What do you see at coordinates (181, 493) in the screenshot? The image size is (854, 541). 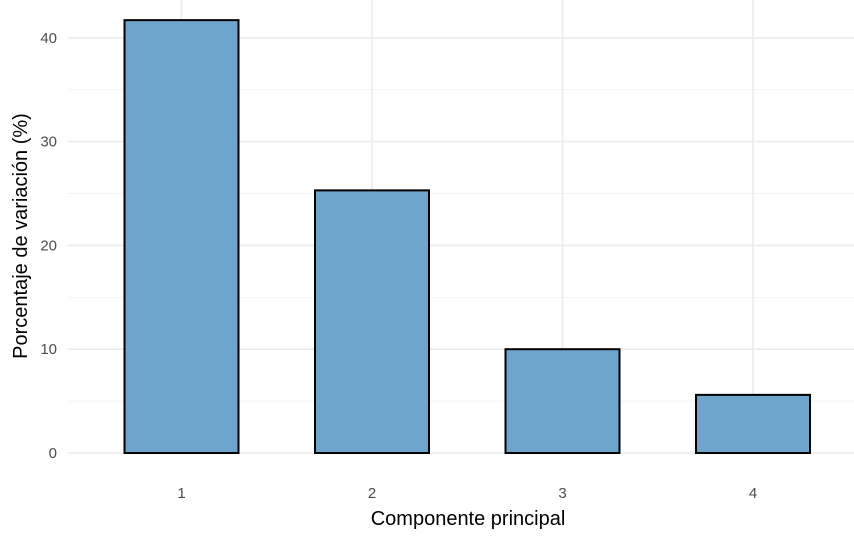 I see `x-tick-label: 1` at bounding box center [181, 493].